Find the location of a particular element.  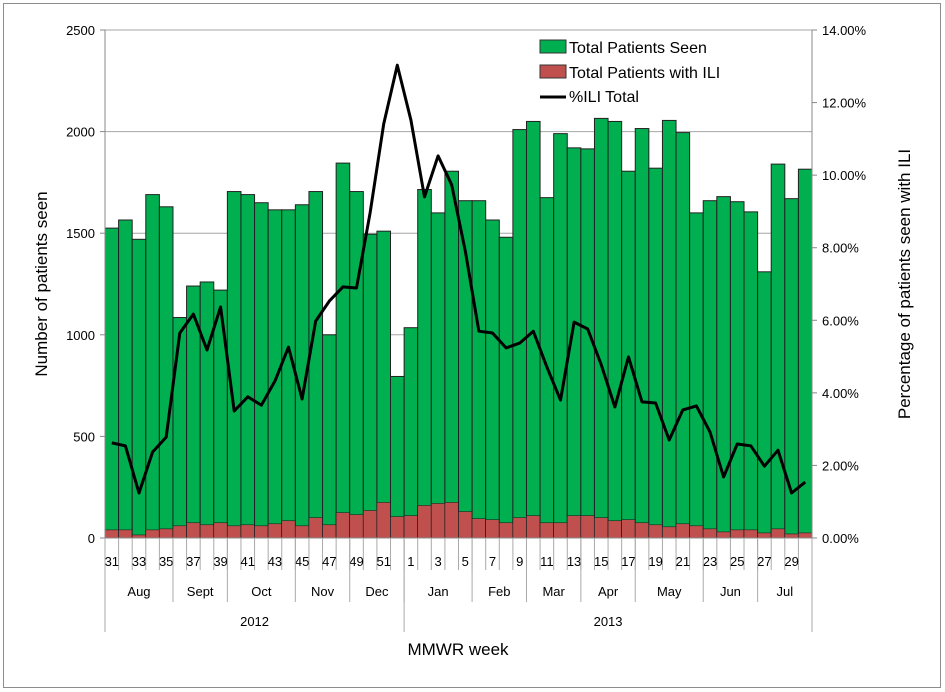

y-tick-label: 2500 is located at coordinates (80, 30).